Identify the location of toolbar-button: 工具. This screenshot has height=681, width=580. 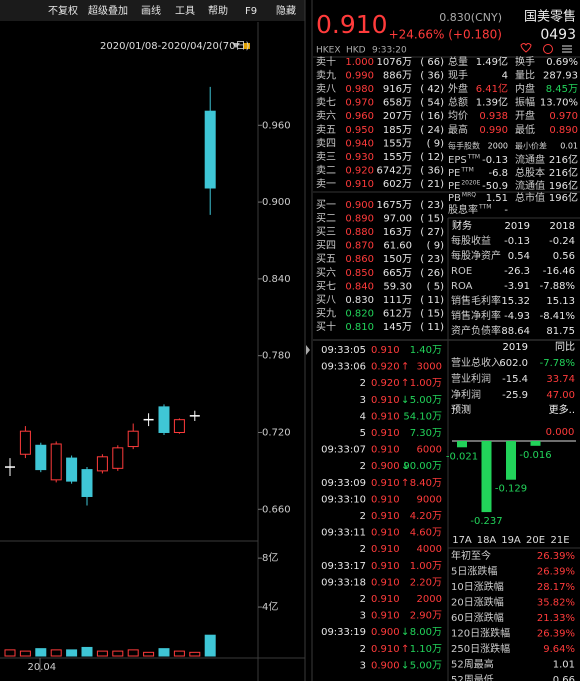
(185, 11).